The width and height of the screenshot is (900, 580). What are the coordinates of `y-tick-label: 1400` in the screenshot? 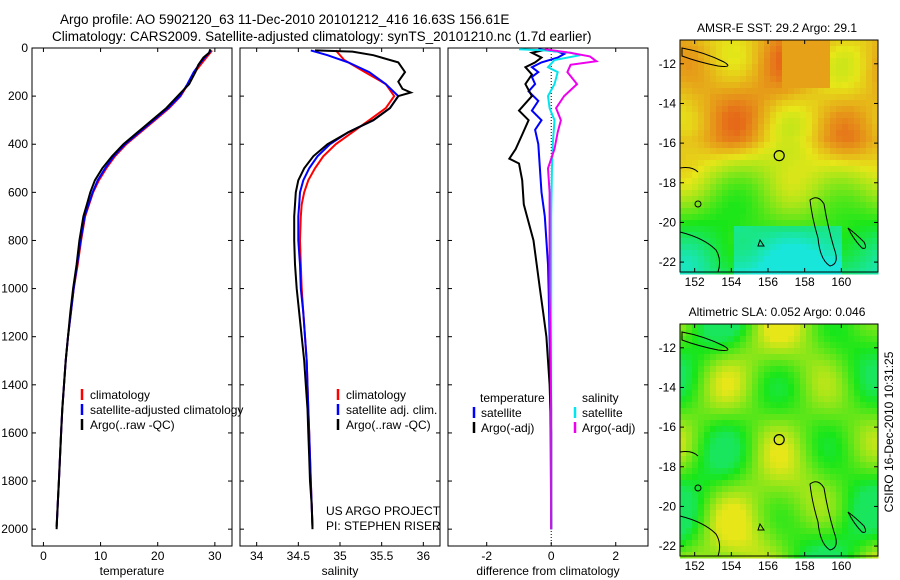 It's located at (14, 385).